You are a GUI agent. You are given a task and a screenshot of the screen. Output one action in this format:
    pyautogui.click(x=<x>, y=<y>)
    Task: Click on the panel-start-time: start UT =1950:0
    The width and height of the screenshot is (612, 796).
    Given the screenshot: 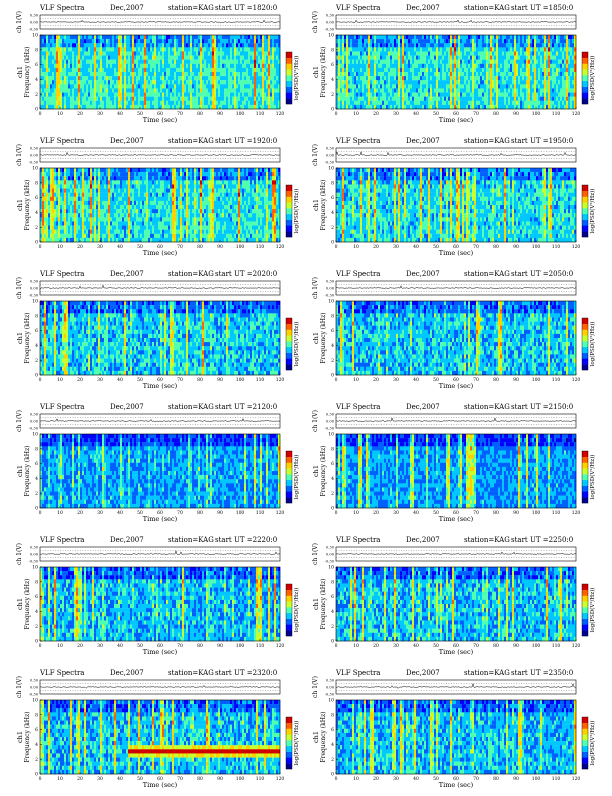 What is the action you would take?
    pyautogui.click(x=542, y=141)
    